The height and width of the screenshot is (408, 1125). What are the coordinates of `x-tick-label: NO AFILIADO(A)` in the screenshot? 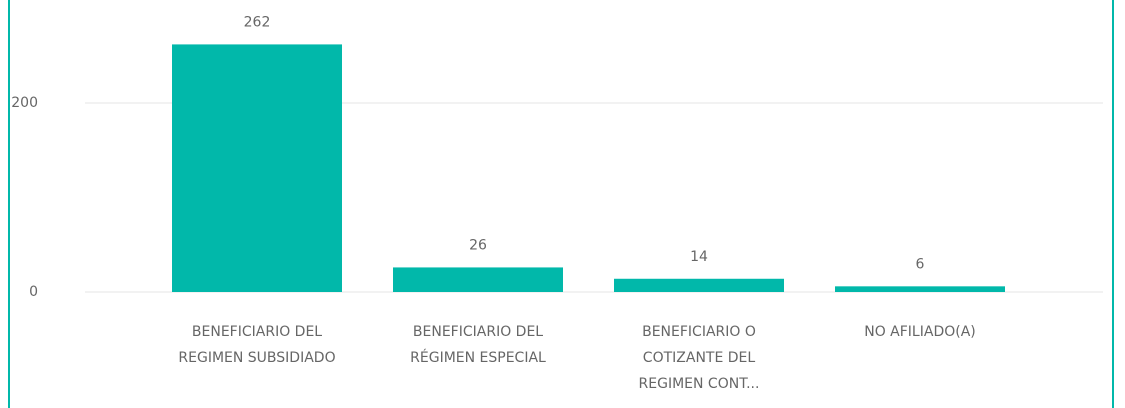 It's located at (920, 332).